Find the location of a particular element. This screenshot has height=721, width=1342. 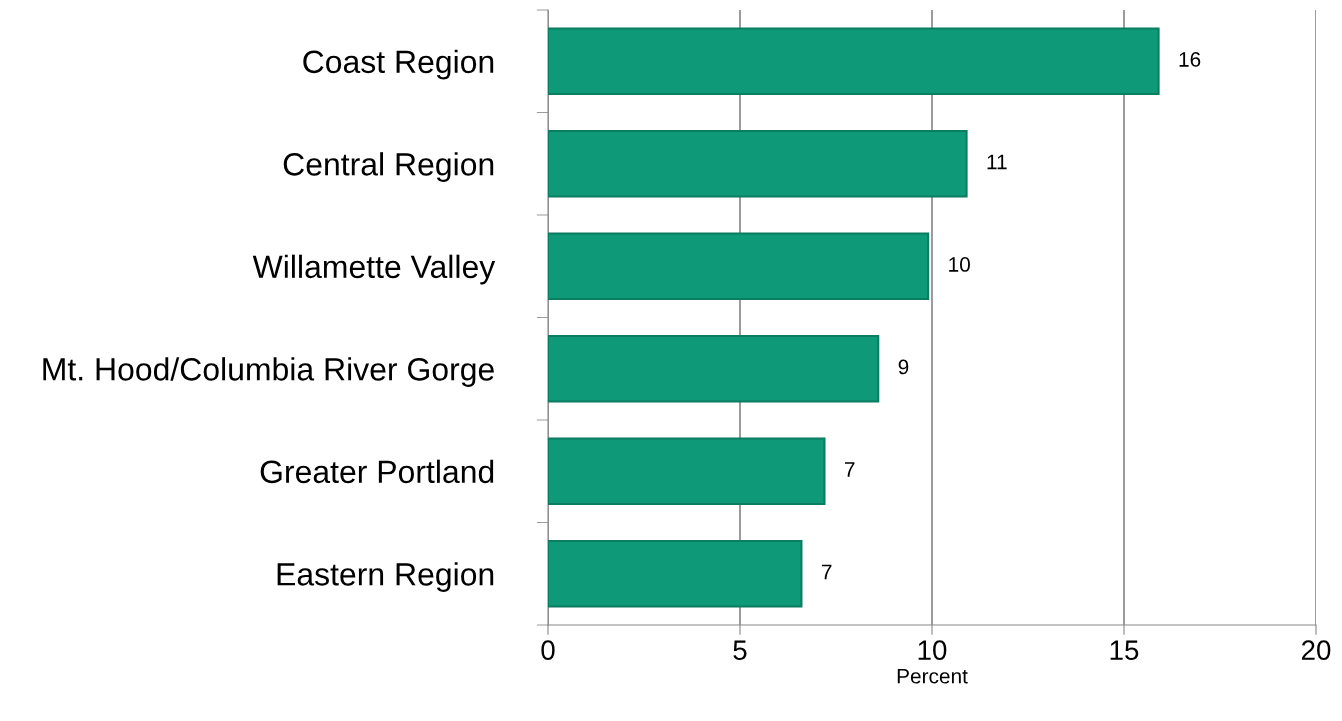

y-tick-label: Eastern Region is located at coordinates (385, 577).